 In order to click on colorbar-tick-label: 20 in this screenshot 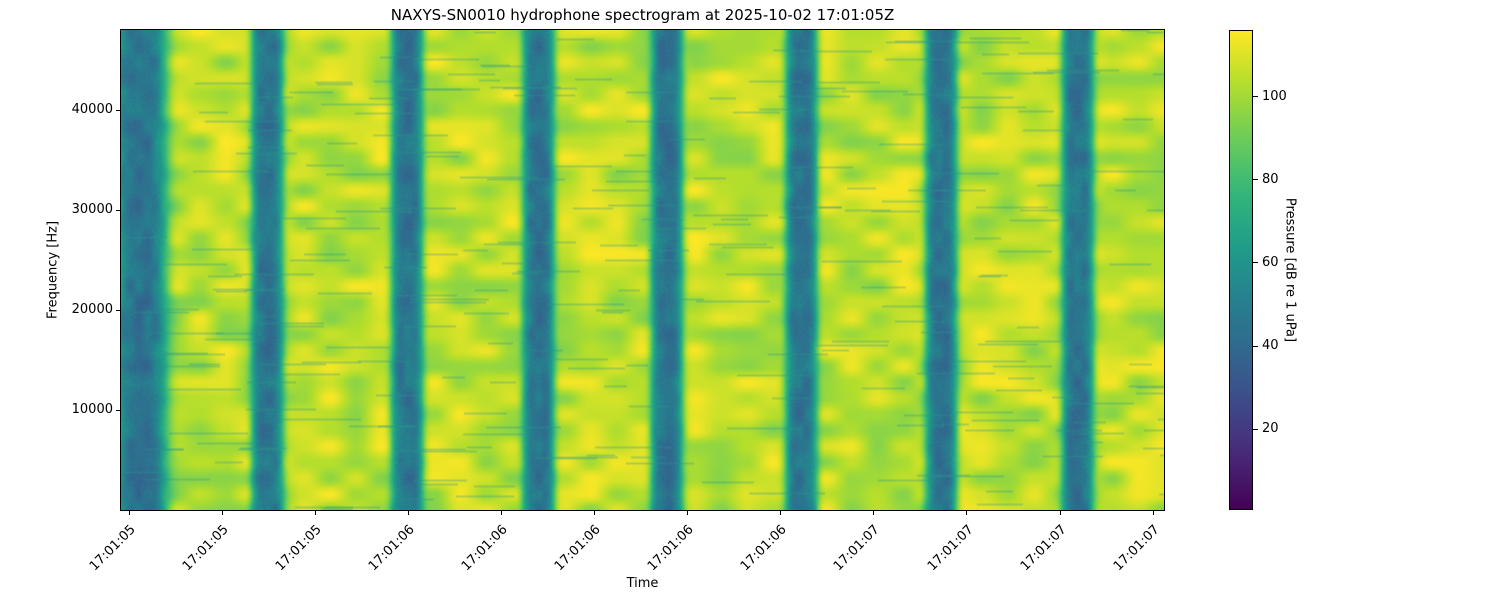, I will do `click(1270, 429)`.